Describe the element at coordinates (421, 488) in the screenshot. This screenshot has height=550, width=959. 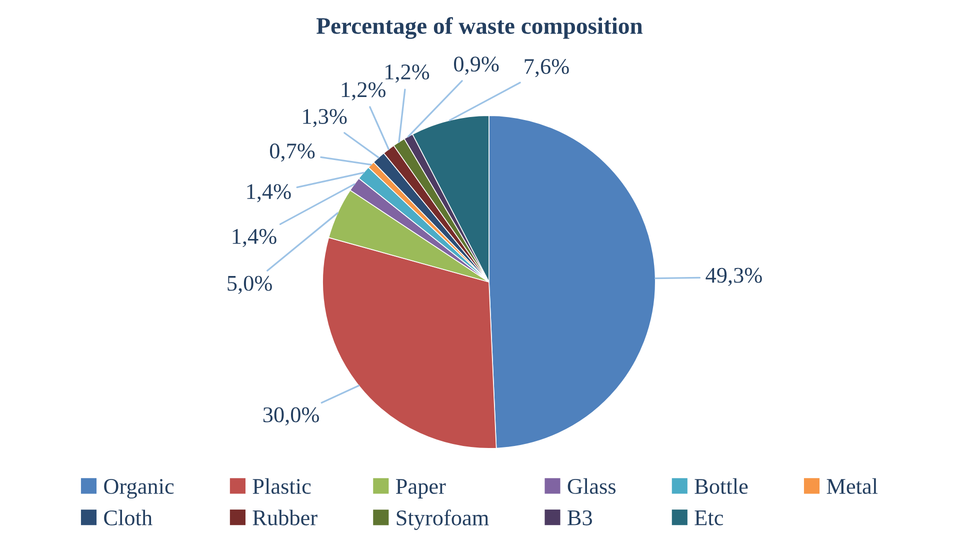
I see `legend-label: Paper` at that location.